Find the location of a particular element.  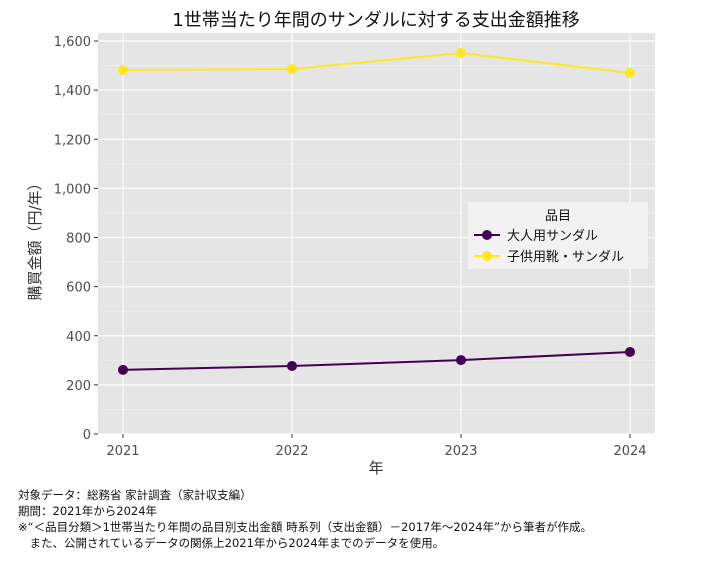

x-axis-label: 年 is located at coordinates (375, 468).